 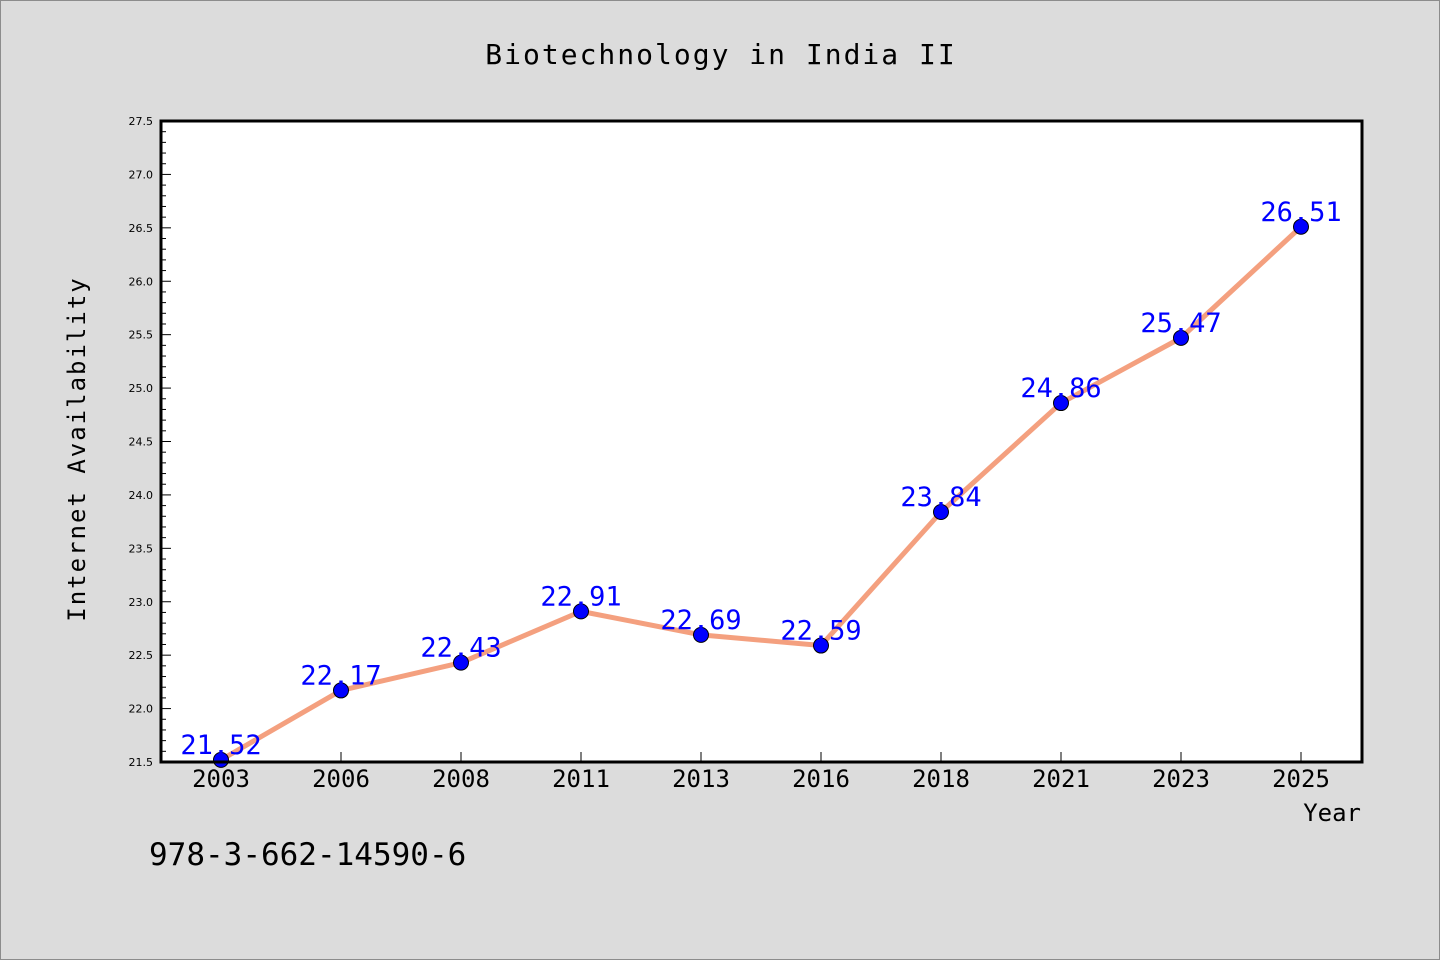 What do you see at coordinates (720, 54) in the screenshot?
I see `chart-title: Biotechnology in India II` at bounding box center [720, 54].